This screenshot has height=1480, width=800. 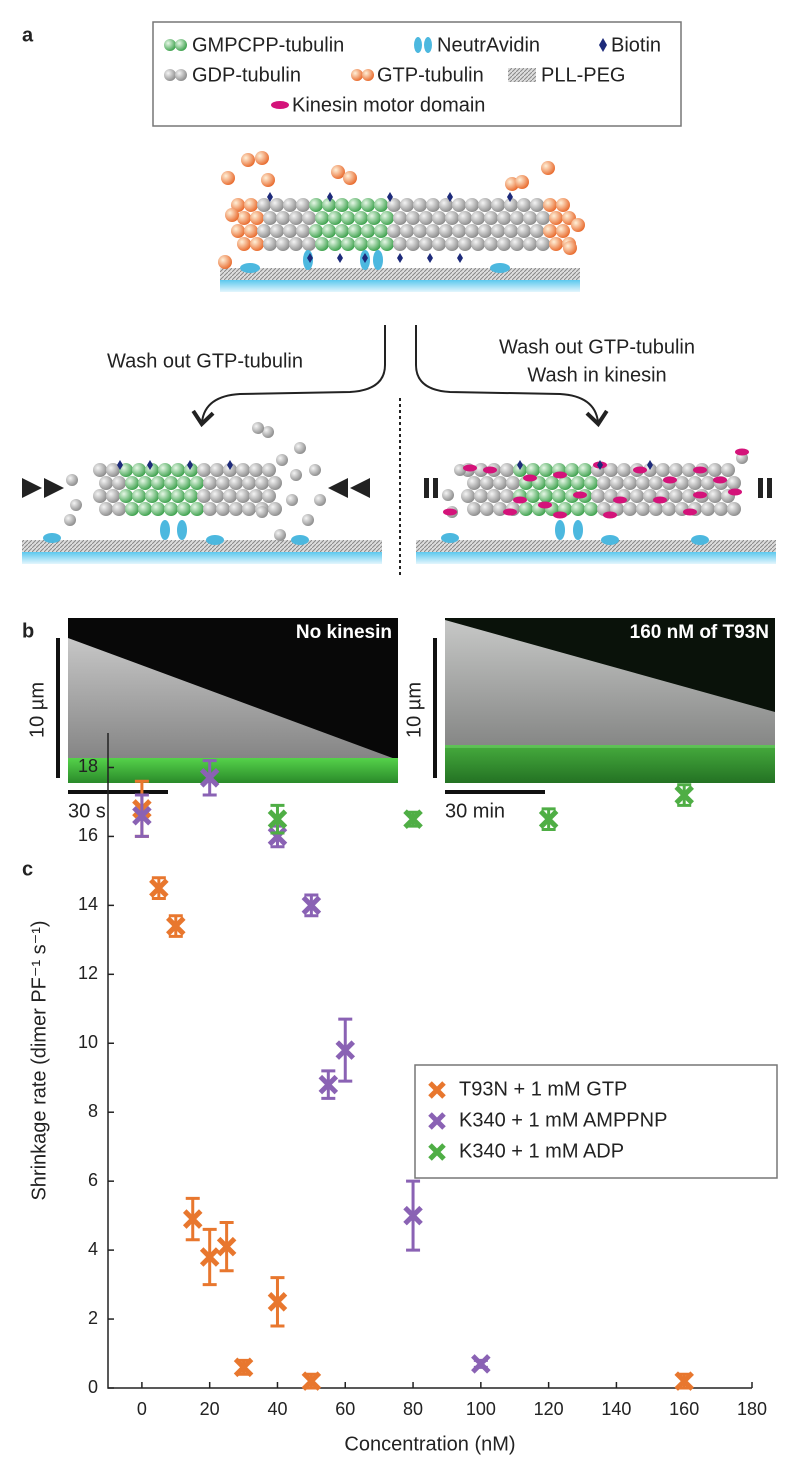 I want to click on y-tick-label: 6, so click(x=93, y=1180).